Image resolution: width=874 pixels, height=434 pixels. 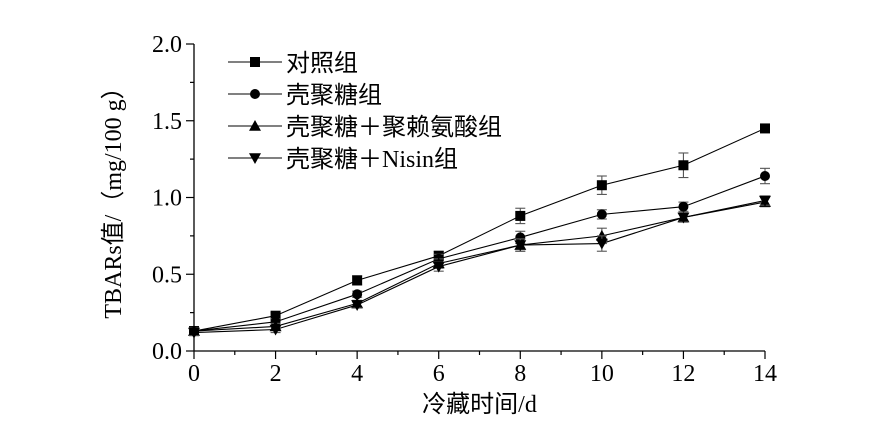 I want to click on x-tick-label: 4, so click(x=357, y=374).